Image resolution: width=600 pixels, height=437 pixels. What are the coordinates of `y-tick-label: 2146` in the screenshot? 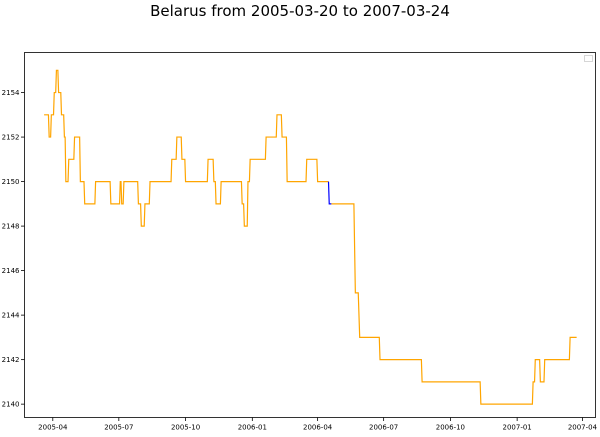 It's located at (11, 271).